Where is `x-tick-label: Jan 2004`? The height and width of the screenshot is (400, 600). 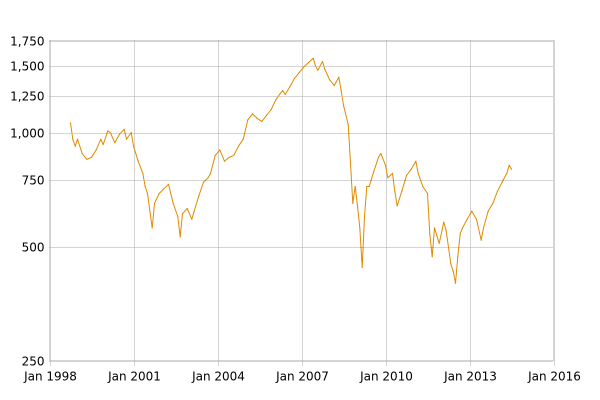
x-tick-label: Jan 2004 is located at coordinates (218, 377).